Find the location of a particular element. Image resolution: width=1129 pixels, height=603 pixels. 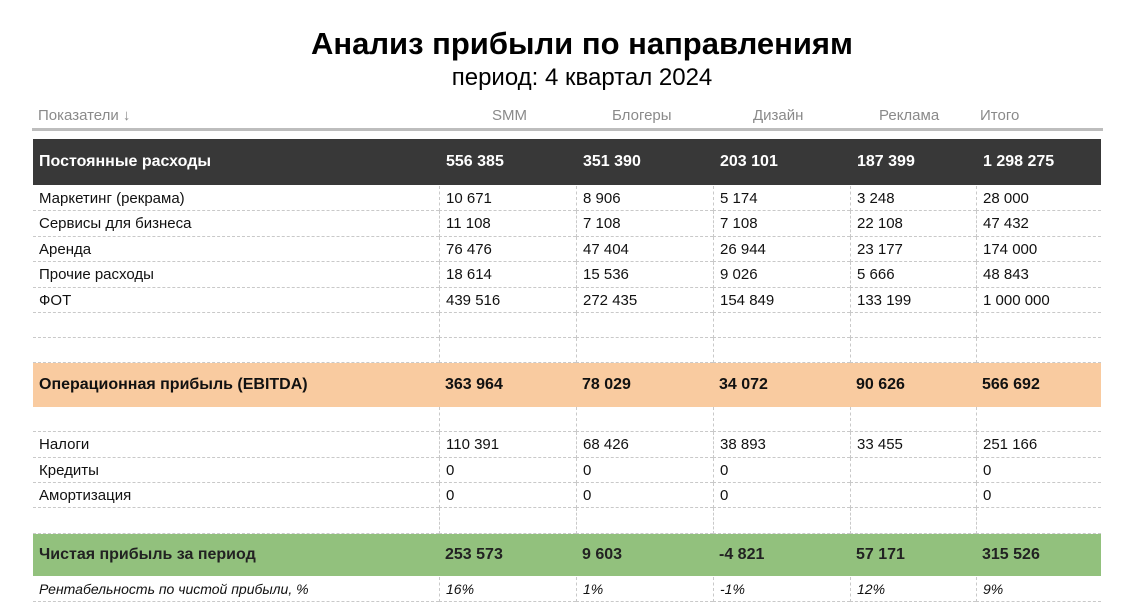

table-row-credits: Кредиты 0 0 0 0 is located at coordinates (567, 470).